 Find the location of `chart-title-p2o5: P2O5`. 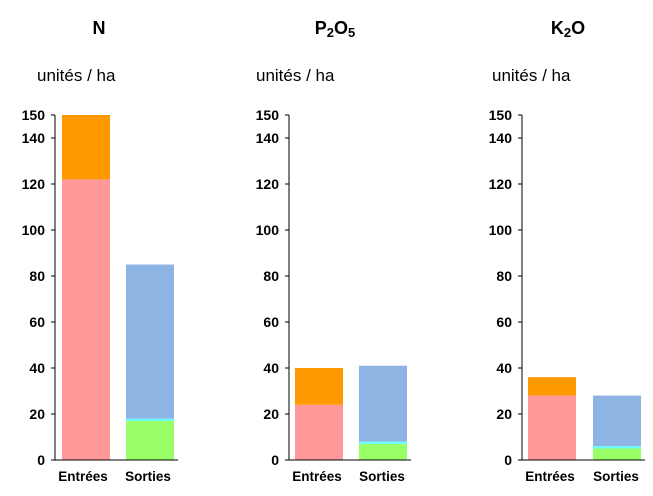

chart-title-p2o5: P2O5 is located at coordinates (335, 29).